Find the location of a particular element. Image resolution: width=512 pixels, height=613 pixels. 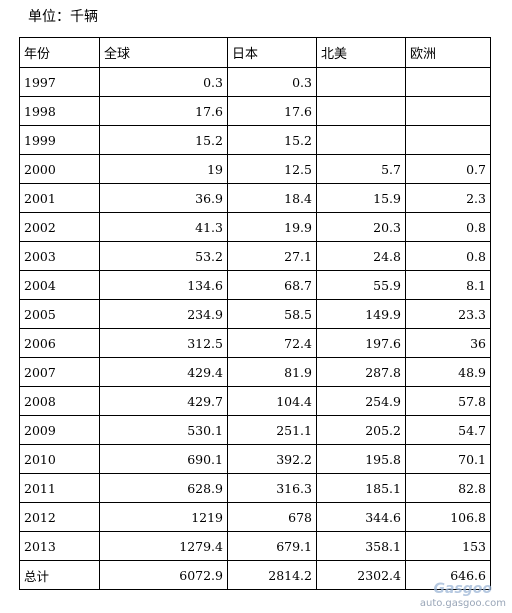

table-row: 2013 1279.4 679.1 358.1 153 is located at coordinates (255, 546).